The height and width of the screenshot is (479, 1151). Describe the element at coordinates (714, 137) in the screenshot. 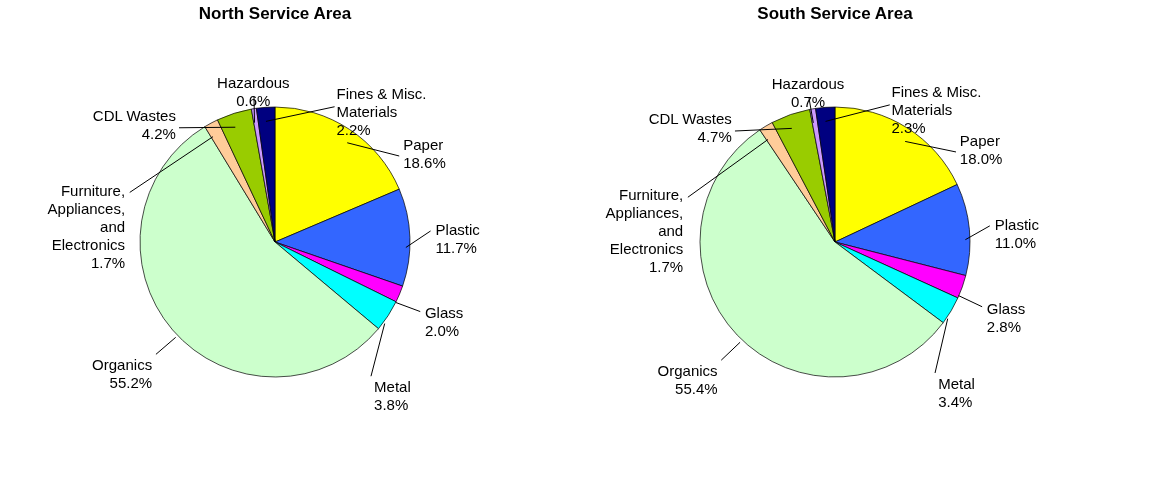

I see `data-label: 4.7%` at that location.